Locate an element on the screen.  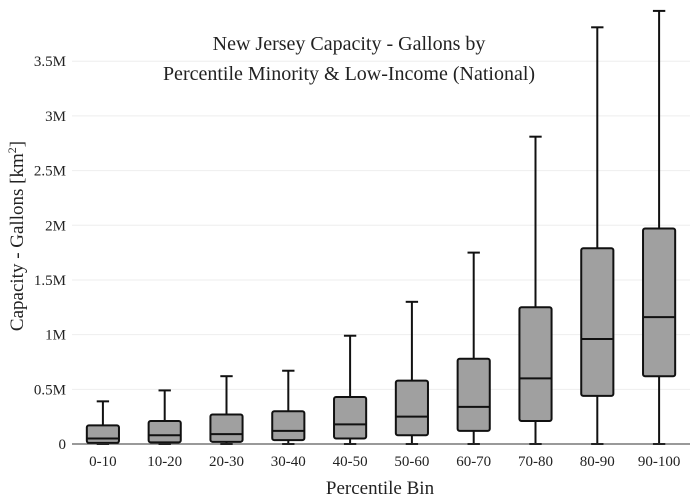
x-tick-label: 0-10 is located at coordinates (103, 462).